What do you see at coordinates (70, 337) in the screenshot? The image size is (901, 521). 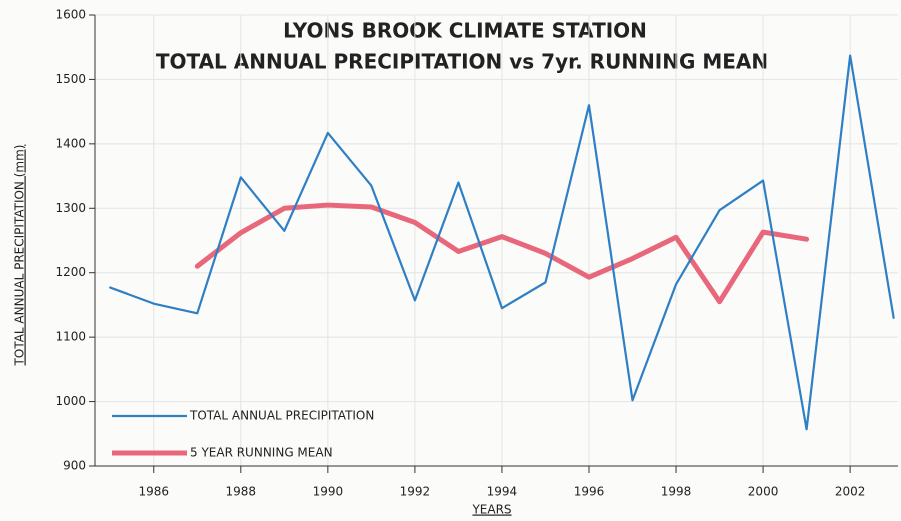 I see `y-tick-label: 1100` at bounding box center [70, 337].